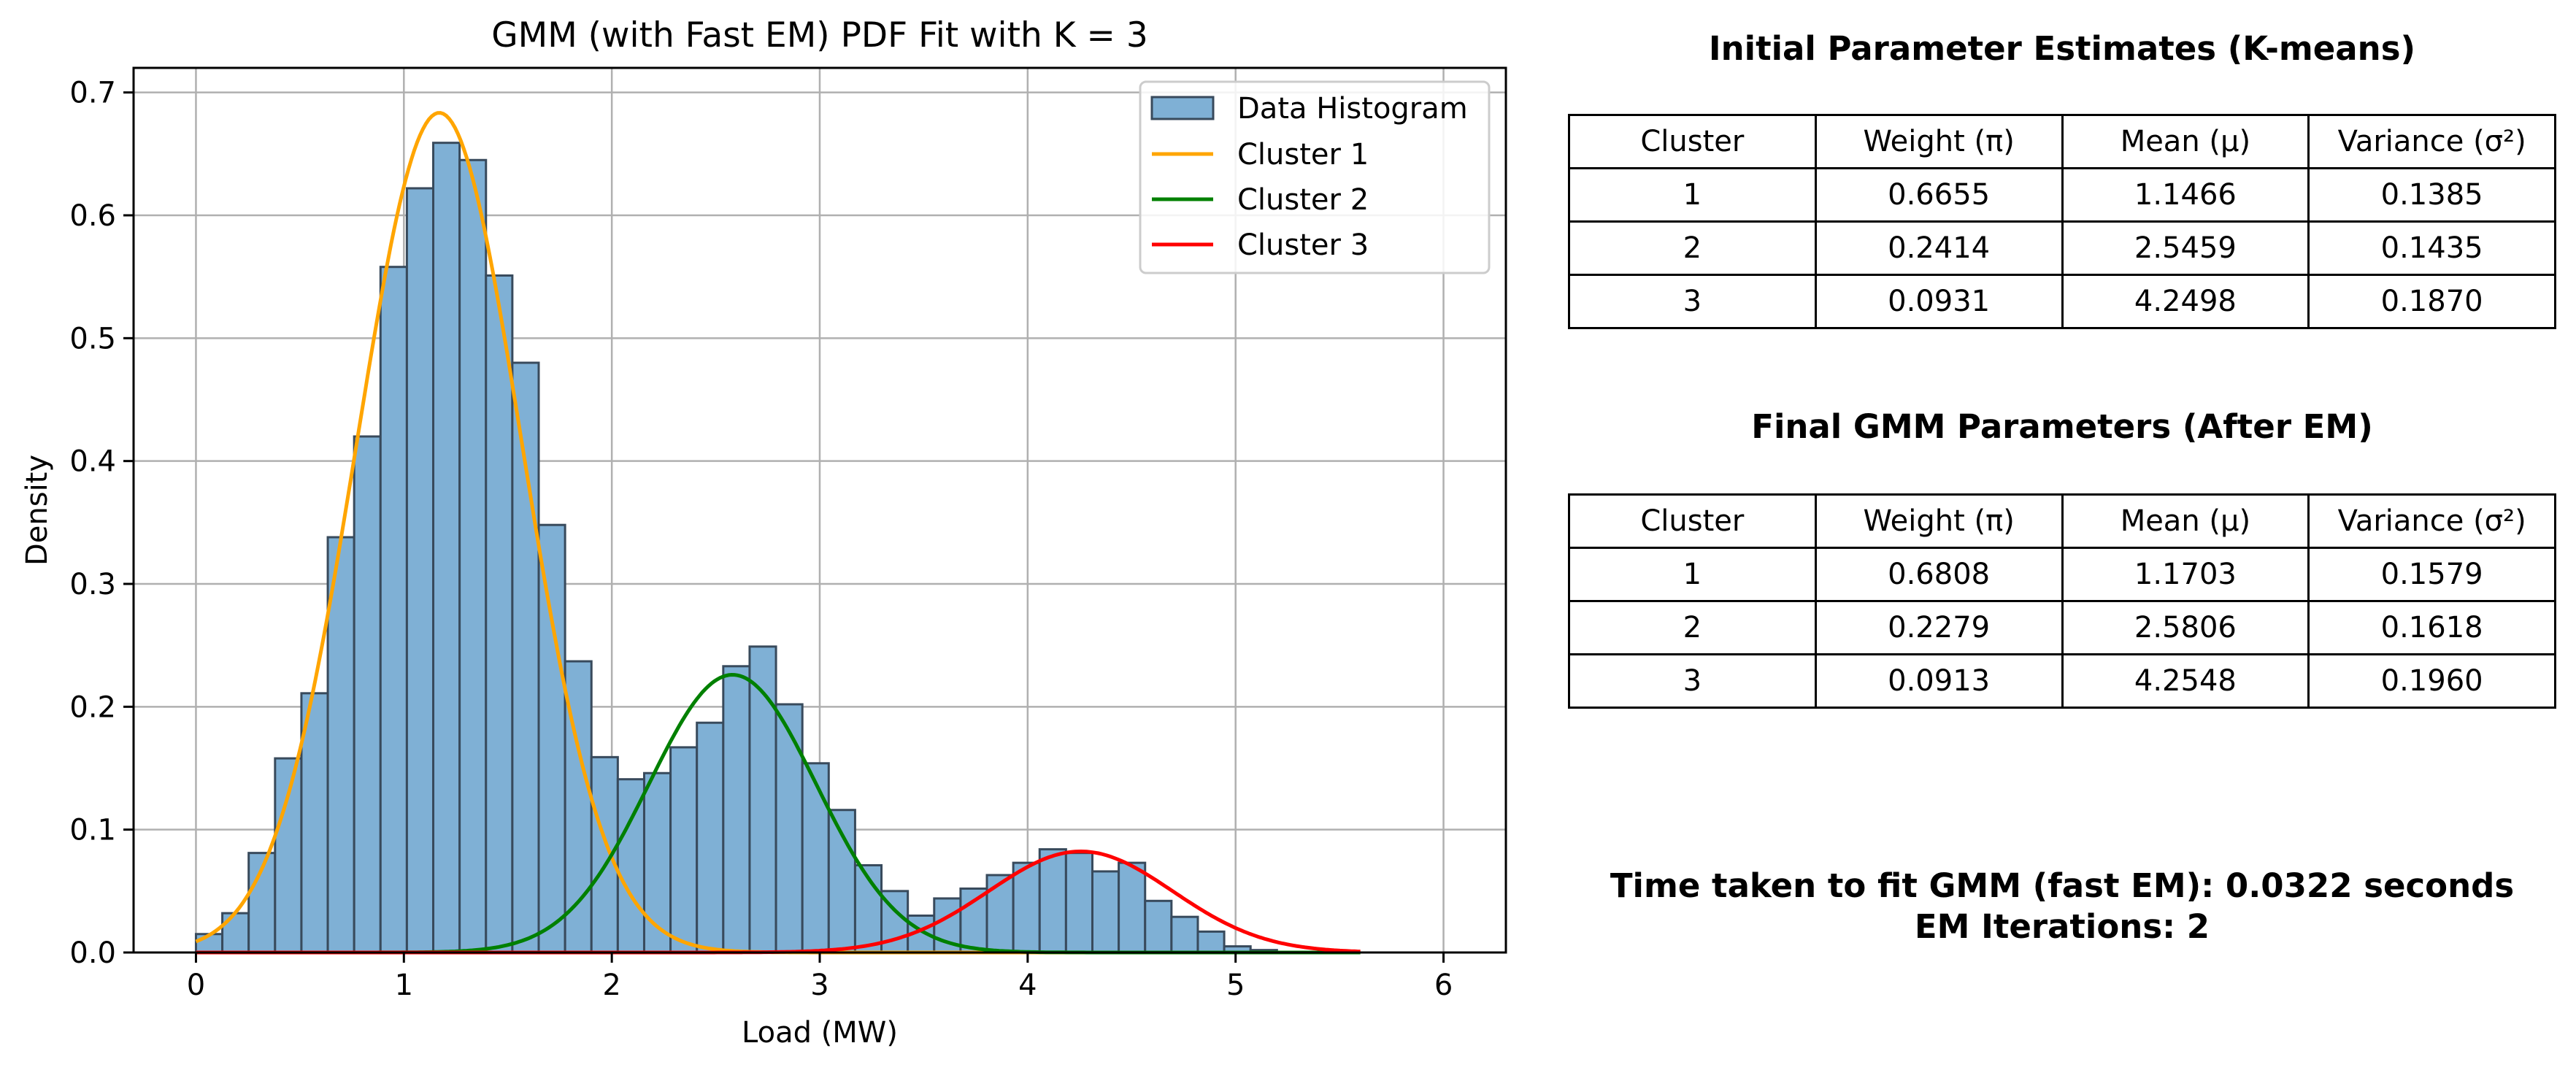 The height and width of the screenshot is (1070, 2576). Describe the element at coordinates (2185, 574) in the screenshot. I see `cell-mean: 1.1703` at that location.